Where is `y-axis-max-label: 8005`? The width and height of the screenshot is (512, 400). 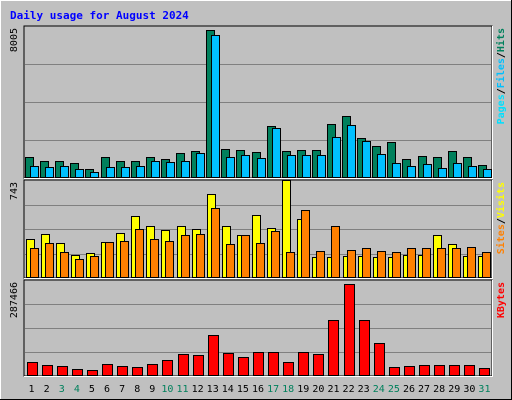
y-axis-max-label: 8005 is located at coordinates (14, 40).